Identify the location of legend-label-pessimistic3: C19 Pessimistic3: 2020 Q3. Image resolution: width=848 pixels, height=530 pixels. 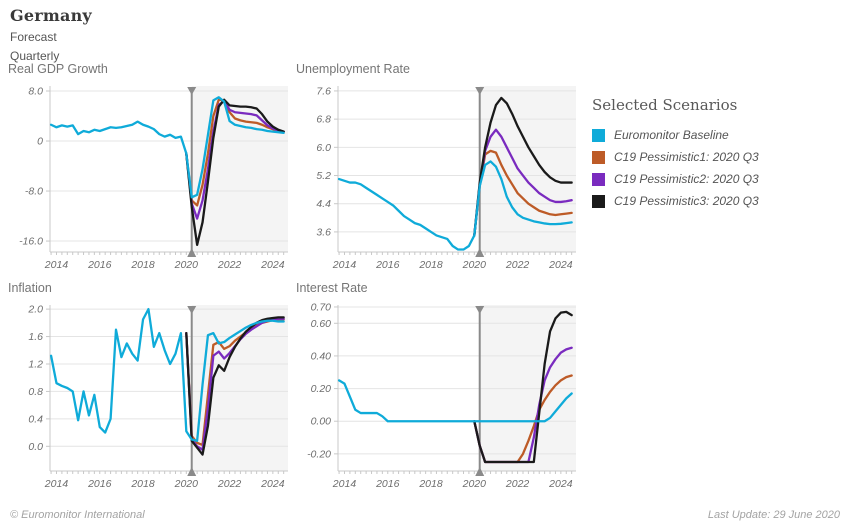
(686, 201).